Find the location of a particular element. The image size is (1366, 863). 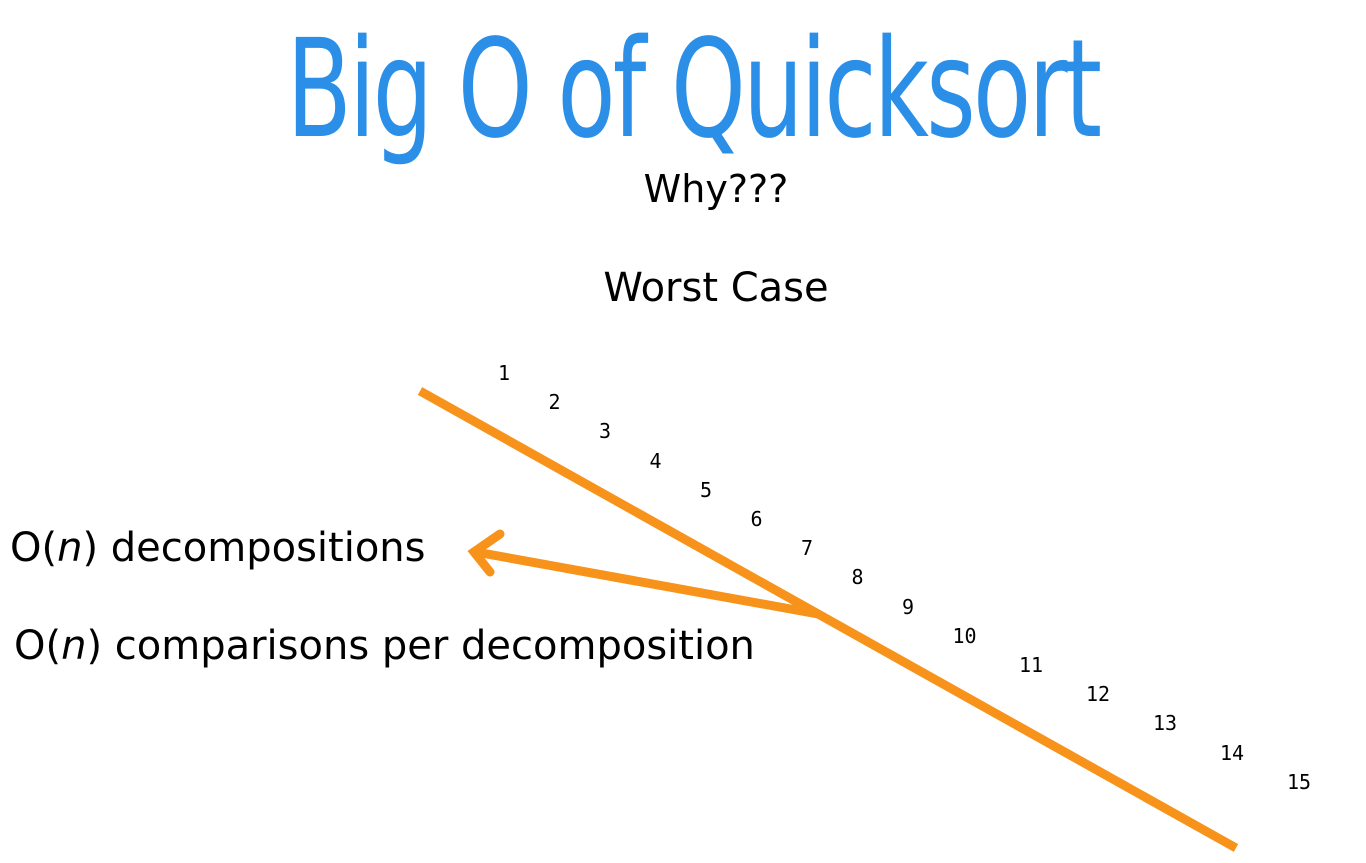

comparisons-label: O(n) comparisons per decomposition is located at coordinates (384, 646).